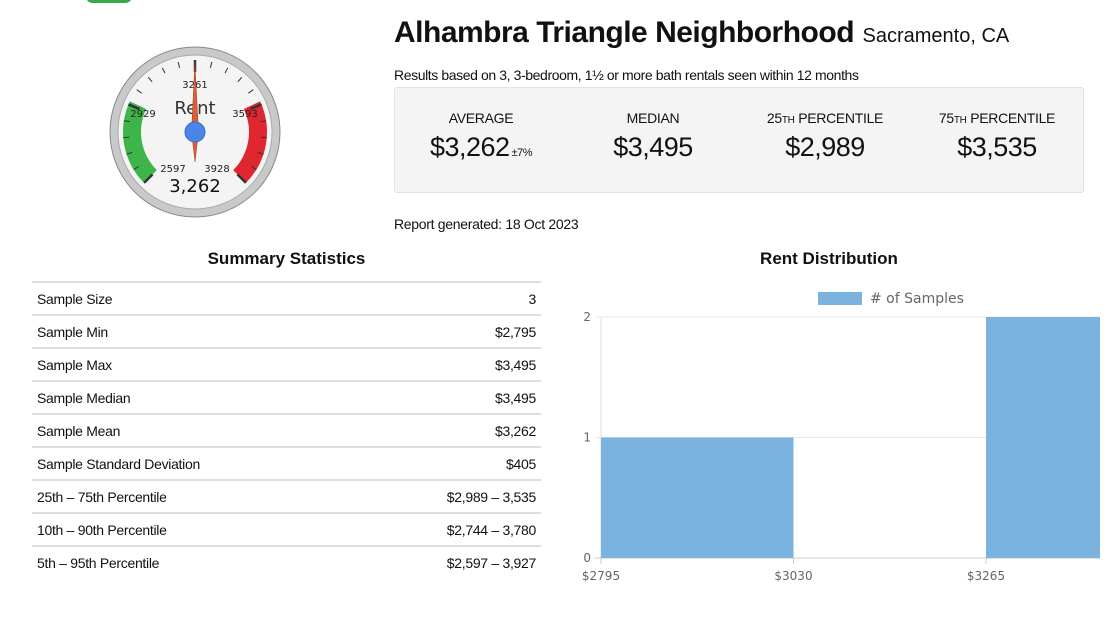 This screenshot has width=1116, height=631. What do you see at coordinates (522, 153) in the screenshot?
I see `stat-margin: ±7%` at bounding box center [522, 153].